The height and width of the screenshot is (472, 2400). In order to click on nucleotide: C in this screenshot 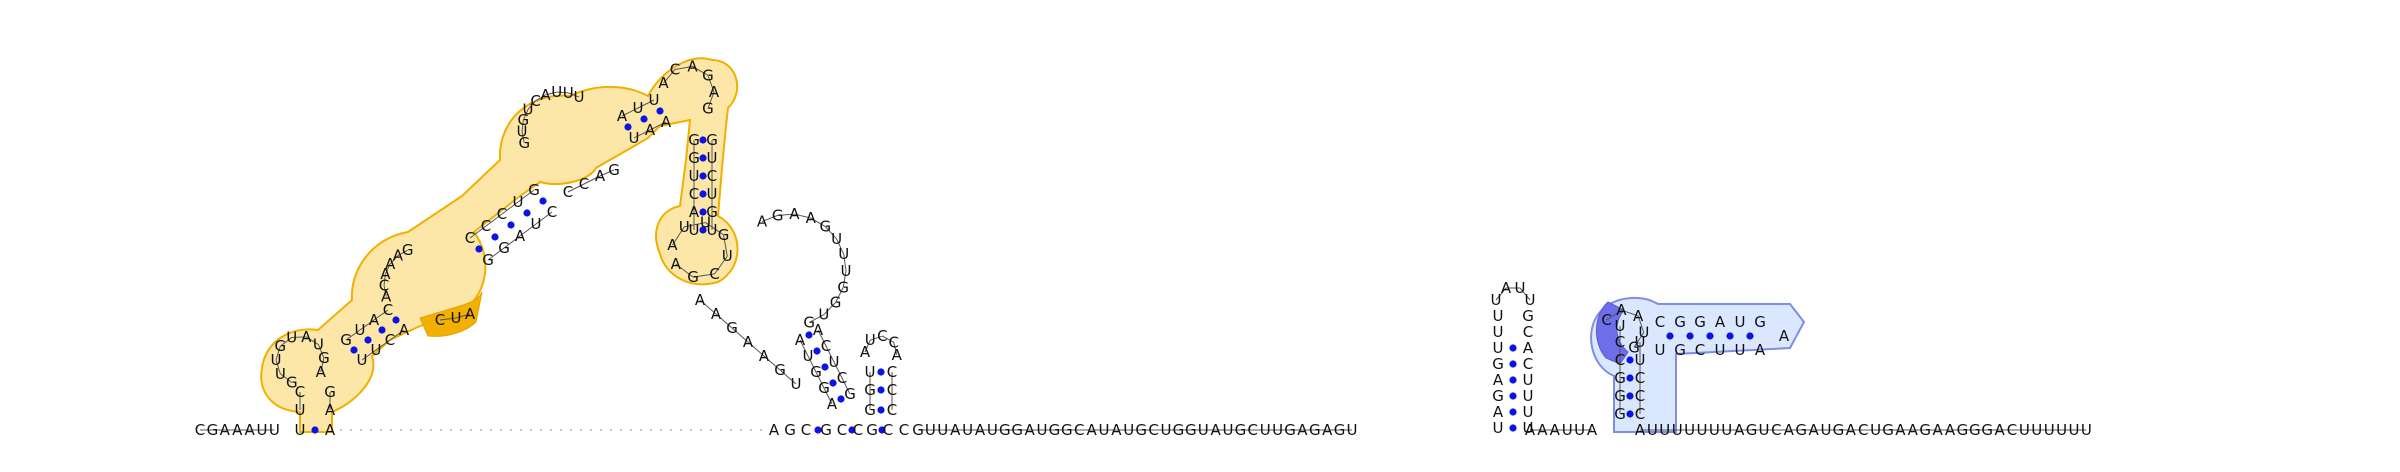, I will do `click(904, 430)`.